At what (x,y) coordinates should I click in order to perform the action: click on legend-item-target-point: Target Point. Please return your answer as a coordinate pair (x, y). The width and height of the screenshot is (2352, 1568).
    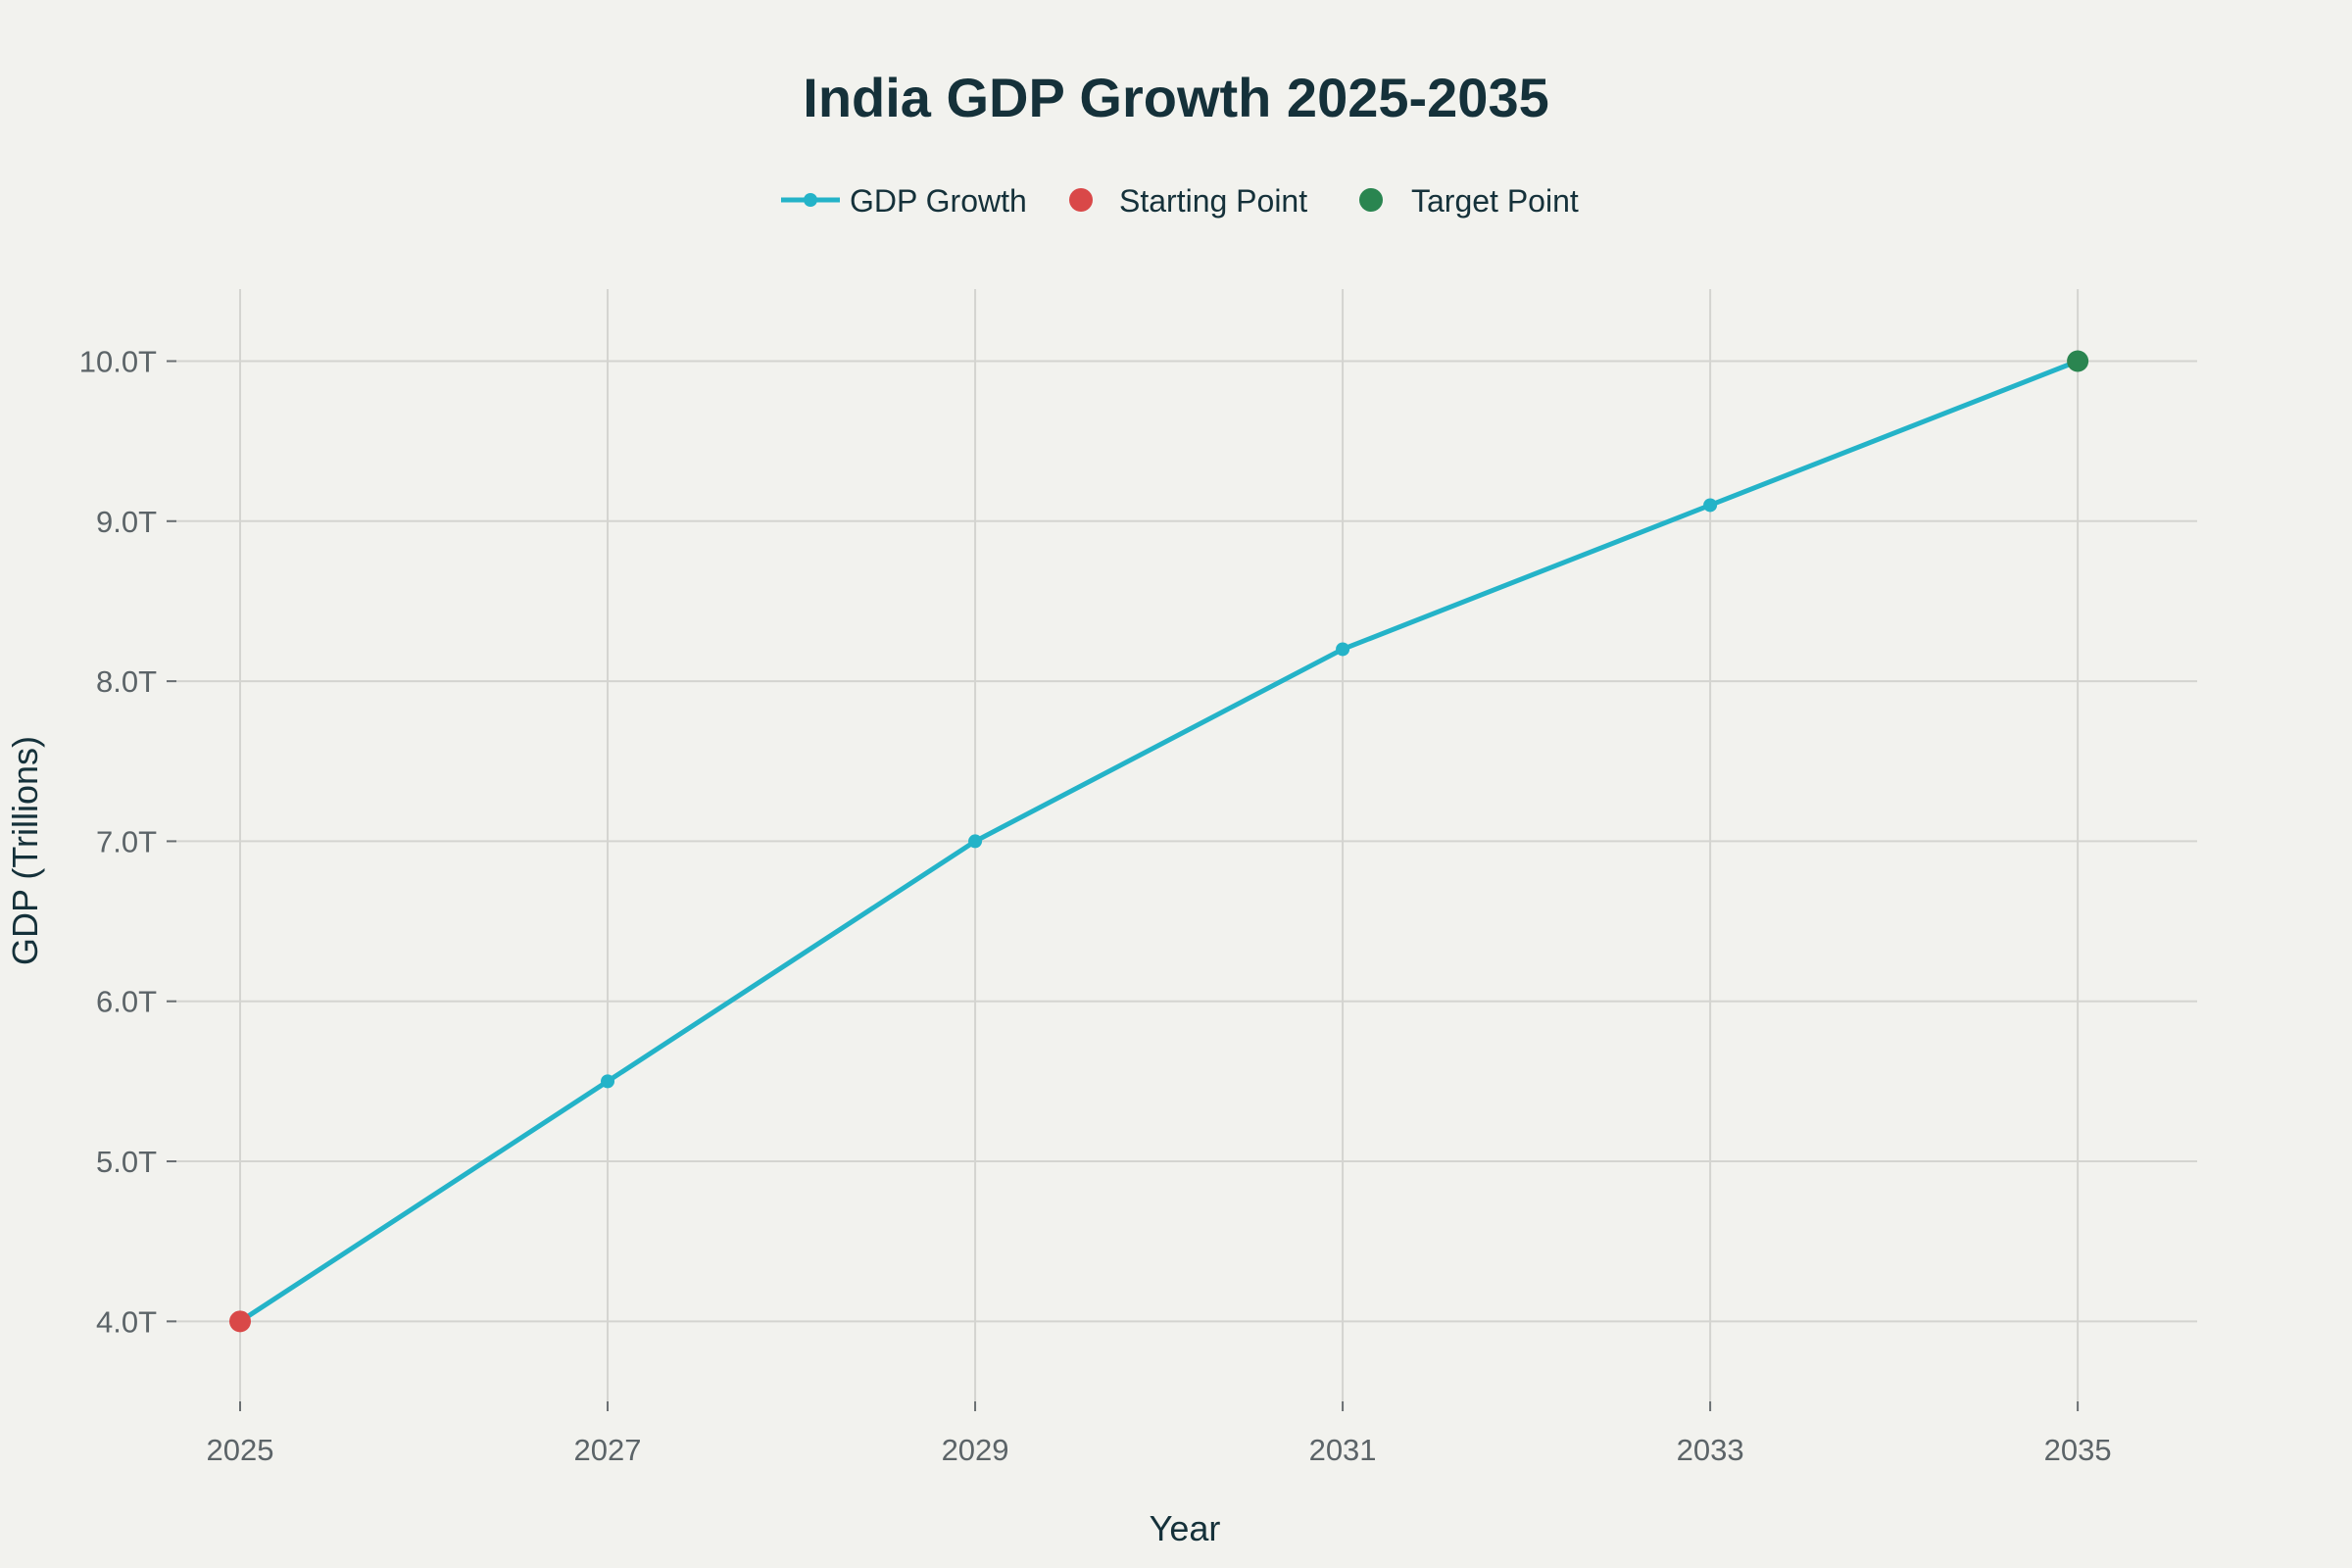
    Looking at the image, I should click on (1469, 201).